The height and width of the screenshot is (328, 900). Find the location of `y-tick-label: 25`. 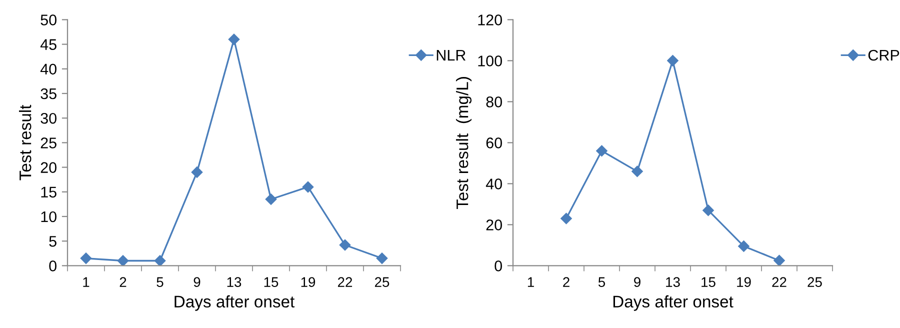

y-tick-label: 25 is located at coordinates (48, 143).